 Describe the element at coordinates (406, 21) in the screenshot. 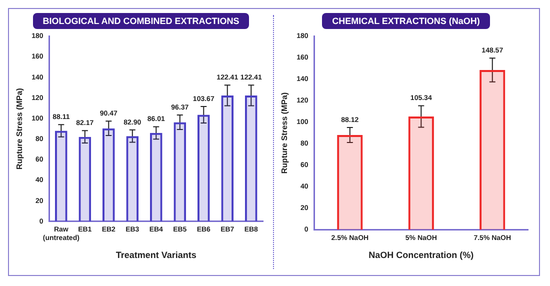

I see `chart-title: CHEMICAL EXTRACTIONS (NaOH)` at that location.